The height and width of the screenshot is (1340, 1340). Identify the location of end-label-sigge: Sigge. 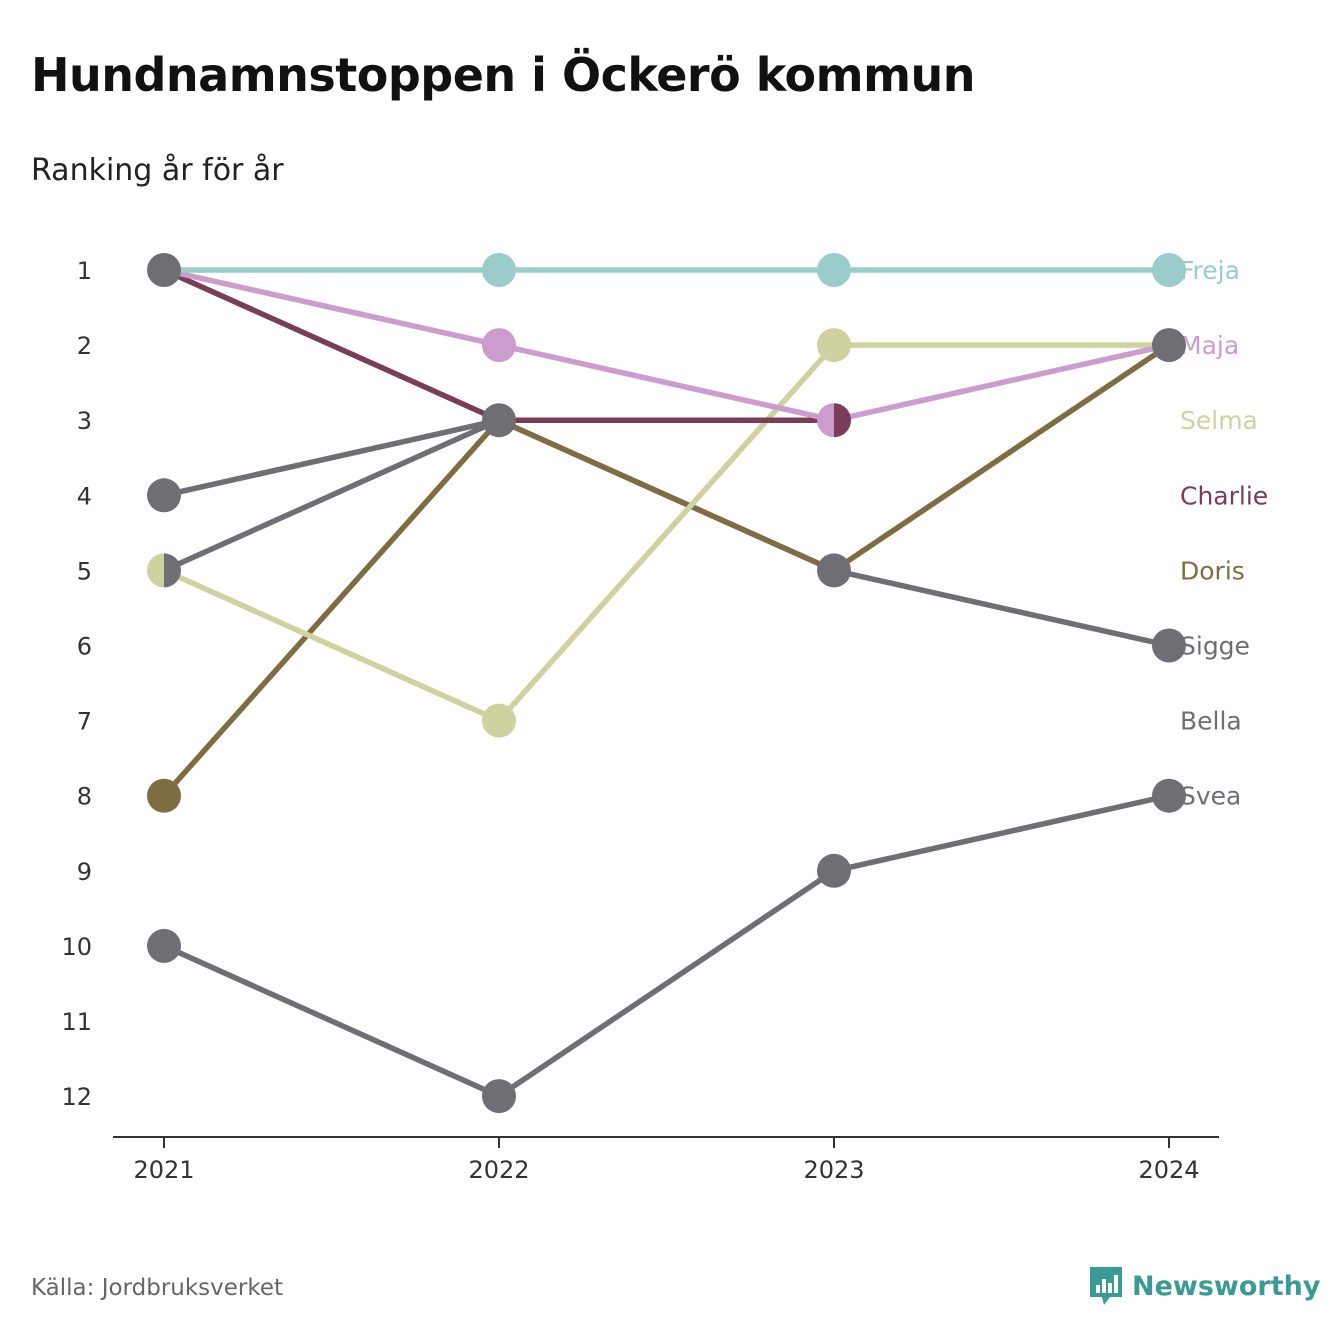
(1215, 646).